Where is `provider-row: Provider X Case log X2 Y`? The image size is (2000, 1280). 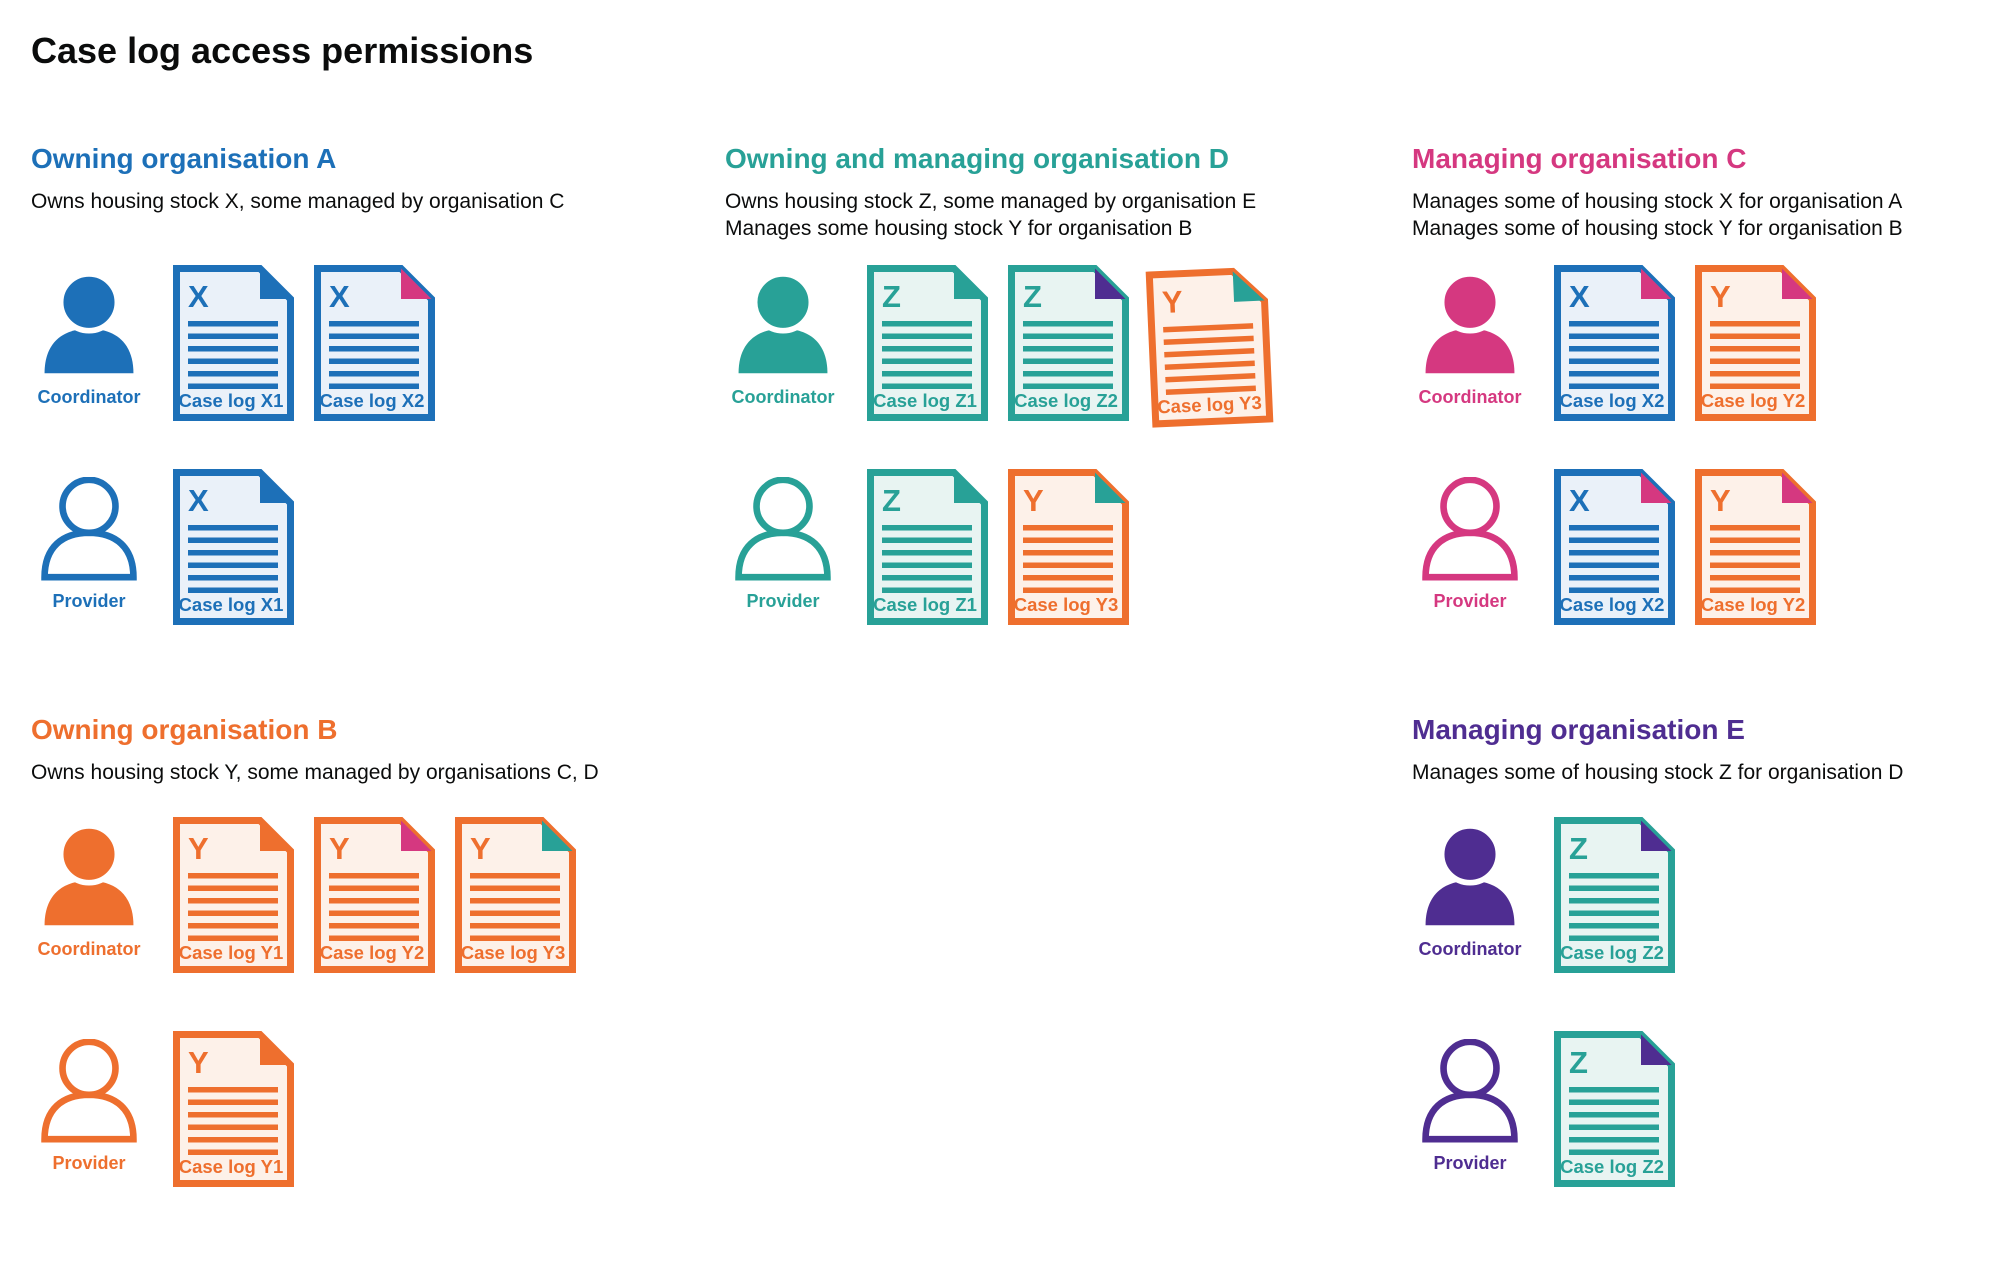 provider-row: Provider X Case log X2 Y is located at coordinates (1614, 547).